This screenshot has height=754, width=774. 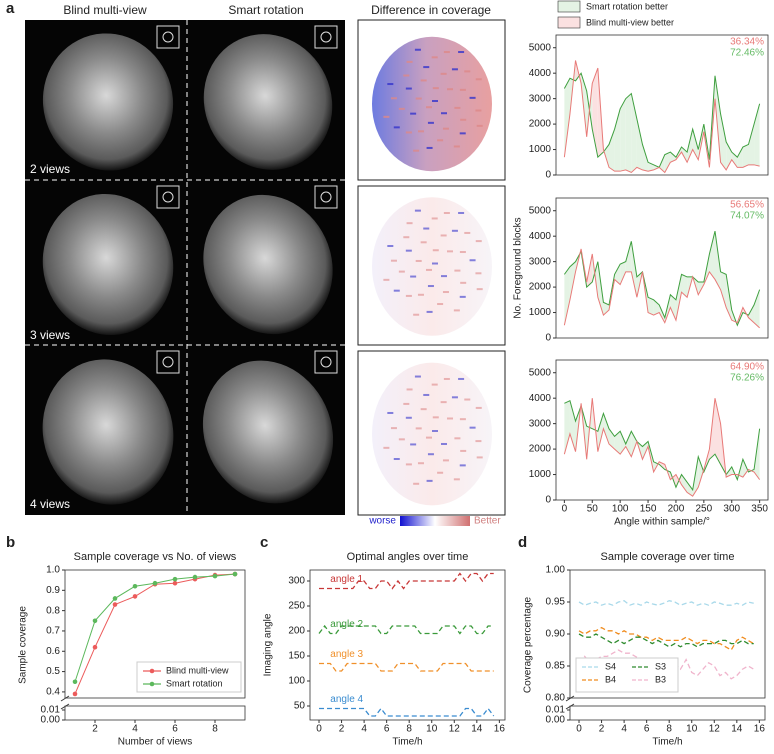 I want to click on x-tick-label: 150, so click(x=648, y=509).